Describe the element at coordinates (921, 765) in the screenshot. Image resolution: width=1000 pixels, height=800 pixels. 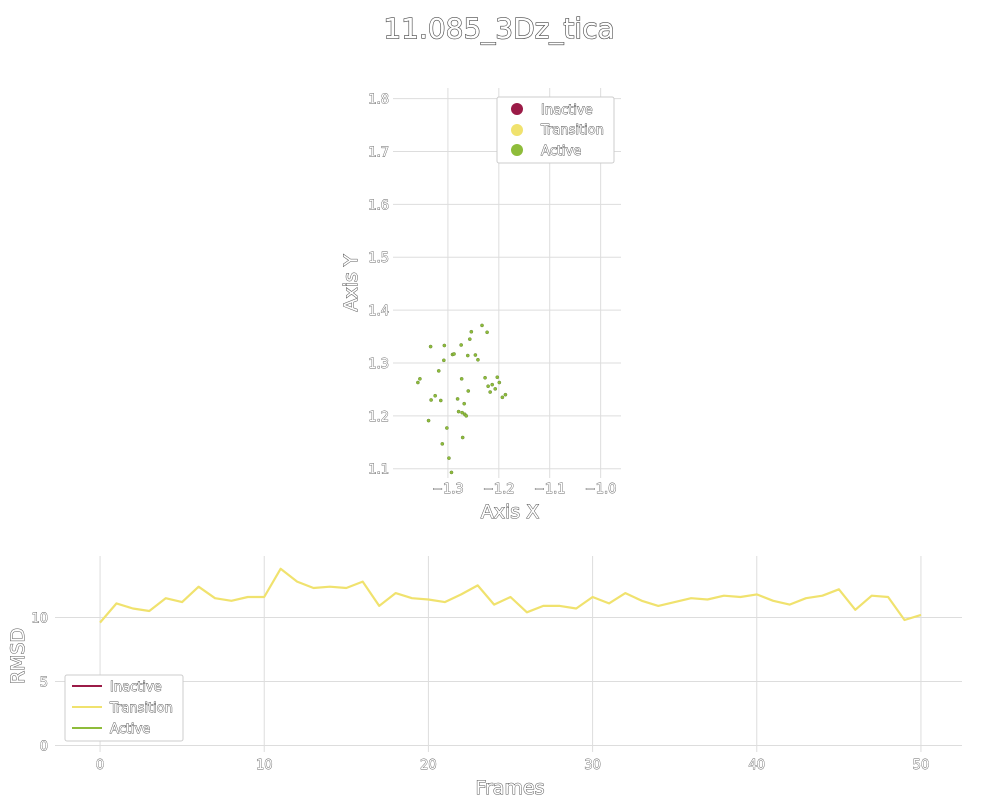
I see `rmsd-x-tick-label: 50` at that location.